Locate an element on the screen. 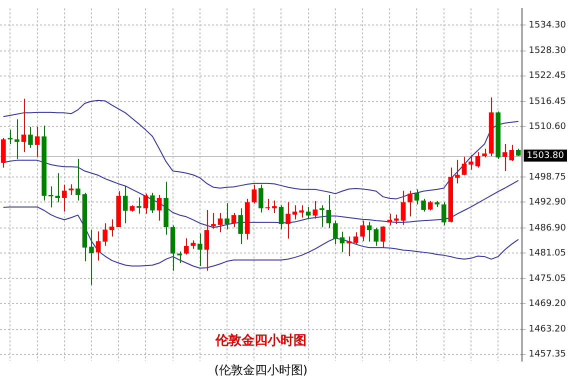 This screenshot has height=381, width=569. y-tick-label: 1457.35 is located at coordinates (547, 355).